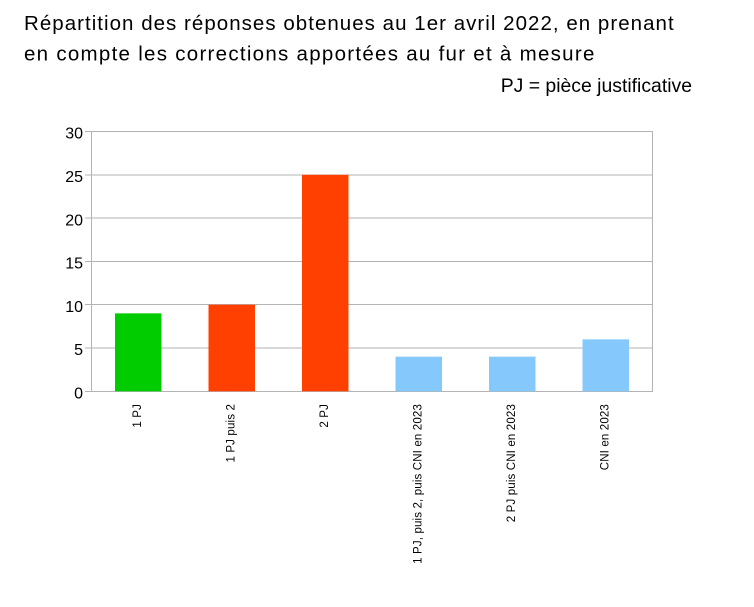 Image resolution: width=754 pixels, height=607 pixels. Describe the element at coordinates (74, 134) in the screenshot. I see `svg-text: 30` at that location.